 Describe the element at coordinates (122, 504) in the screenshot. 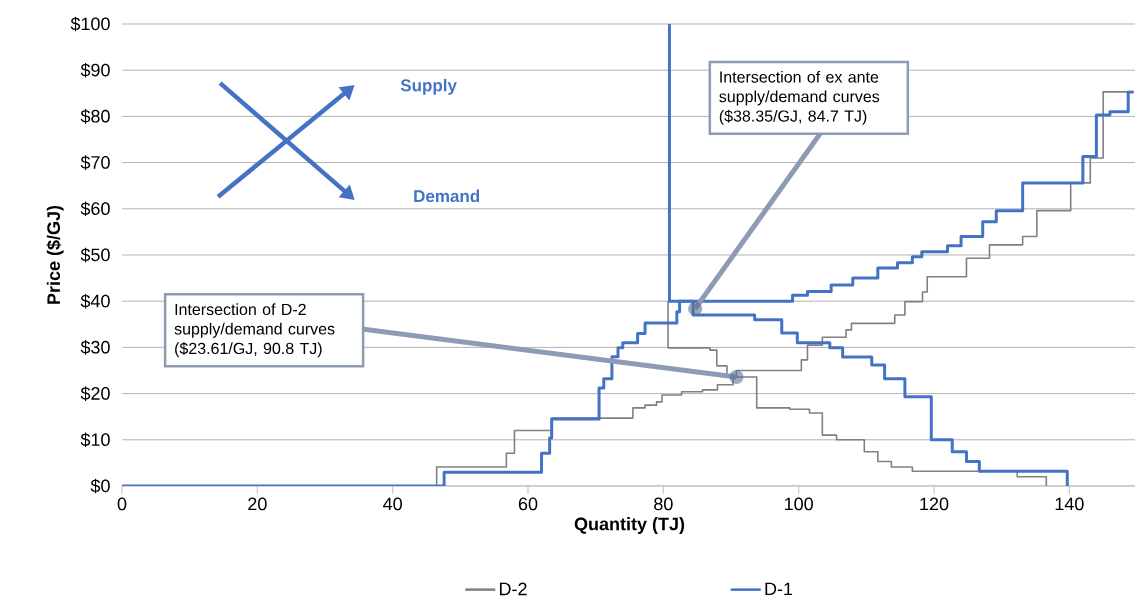

I see `x-tick-label: 0` at that location.